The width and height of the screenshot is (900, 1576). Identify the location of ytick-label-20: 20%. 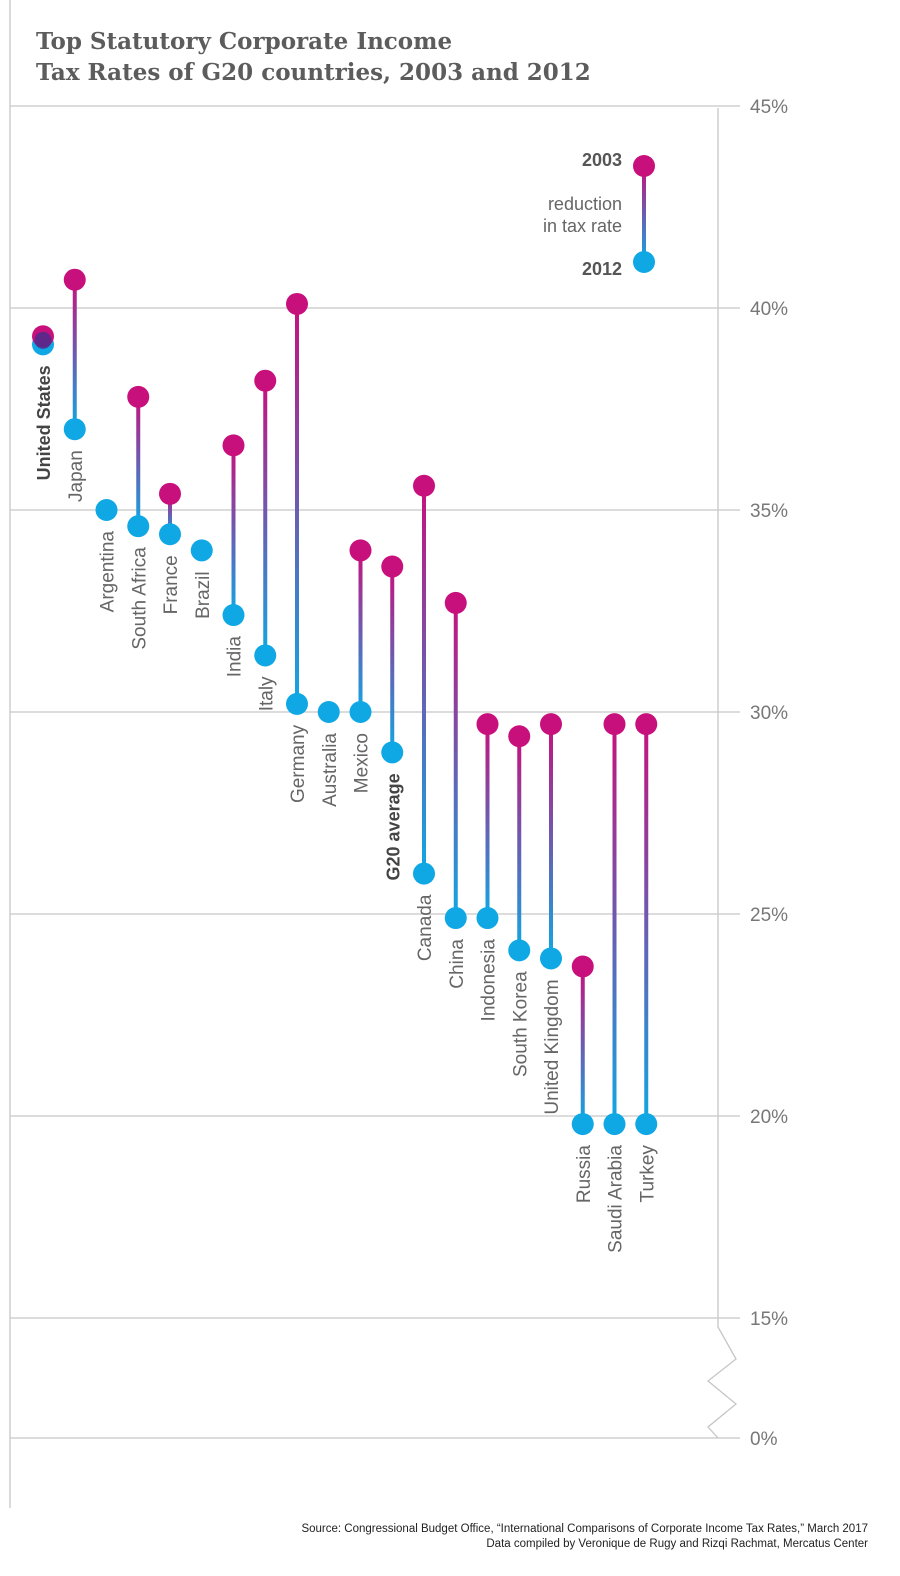
(769, 1117).